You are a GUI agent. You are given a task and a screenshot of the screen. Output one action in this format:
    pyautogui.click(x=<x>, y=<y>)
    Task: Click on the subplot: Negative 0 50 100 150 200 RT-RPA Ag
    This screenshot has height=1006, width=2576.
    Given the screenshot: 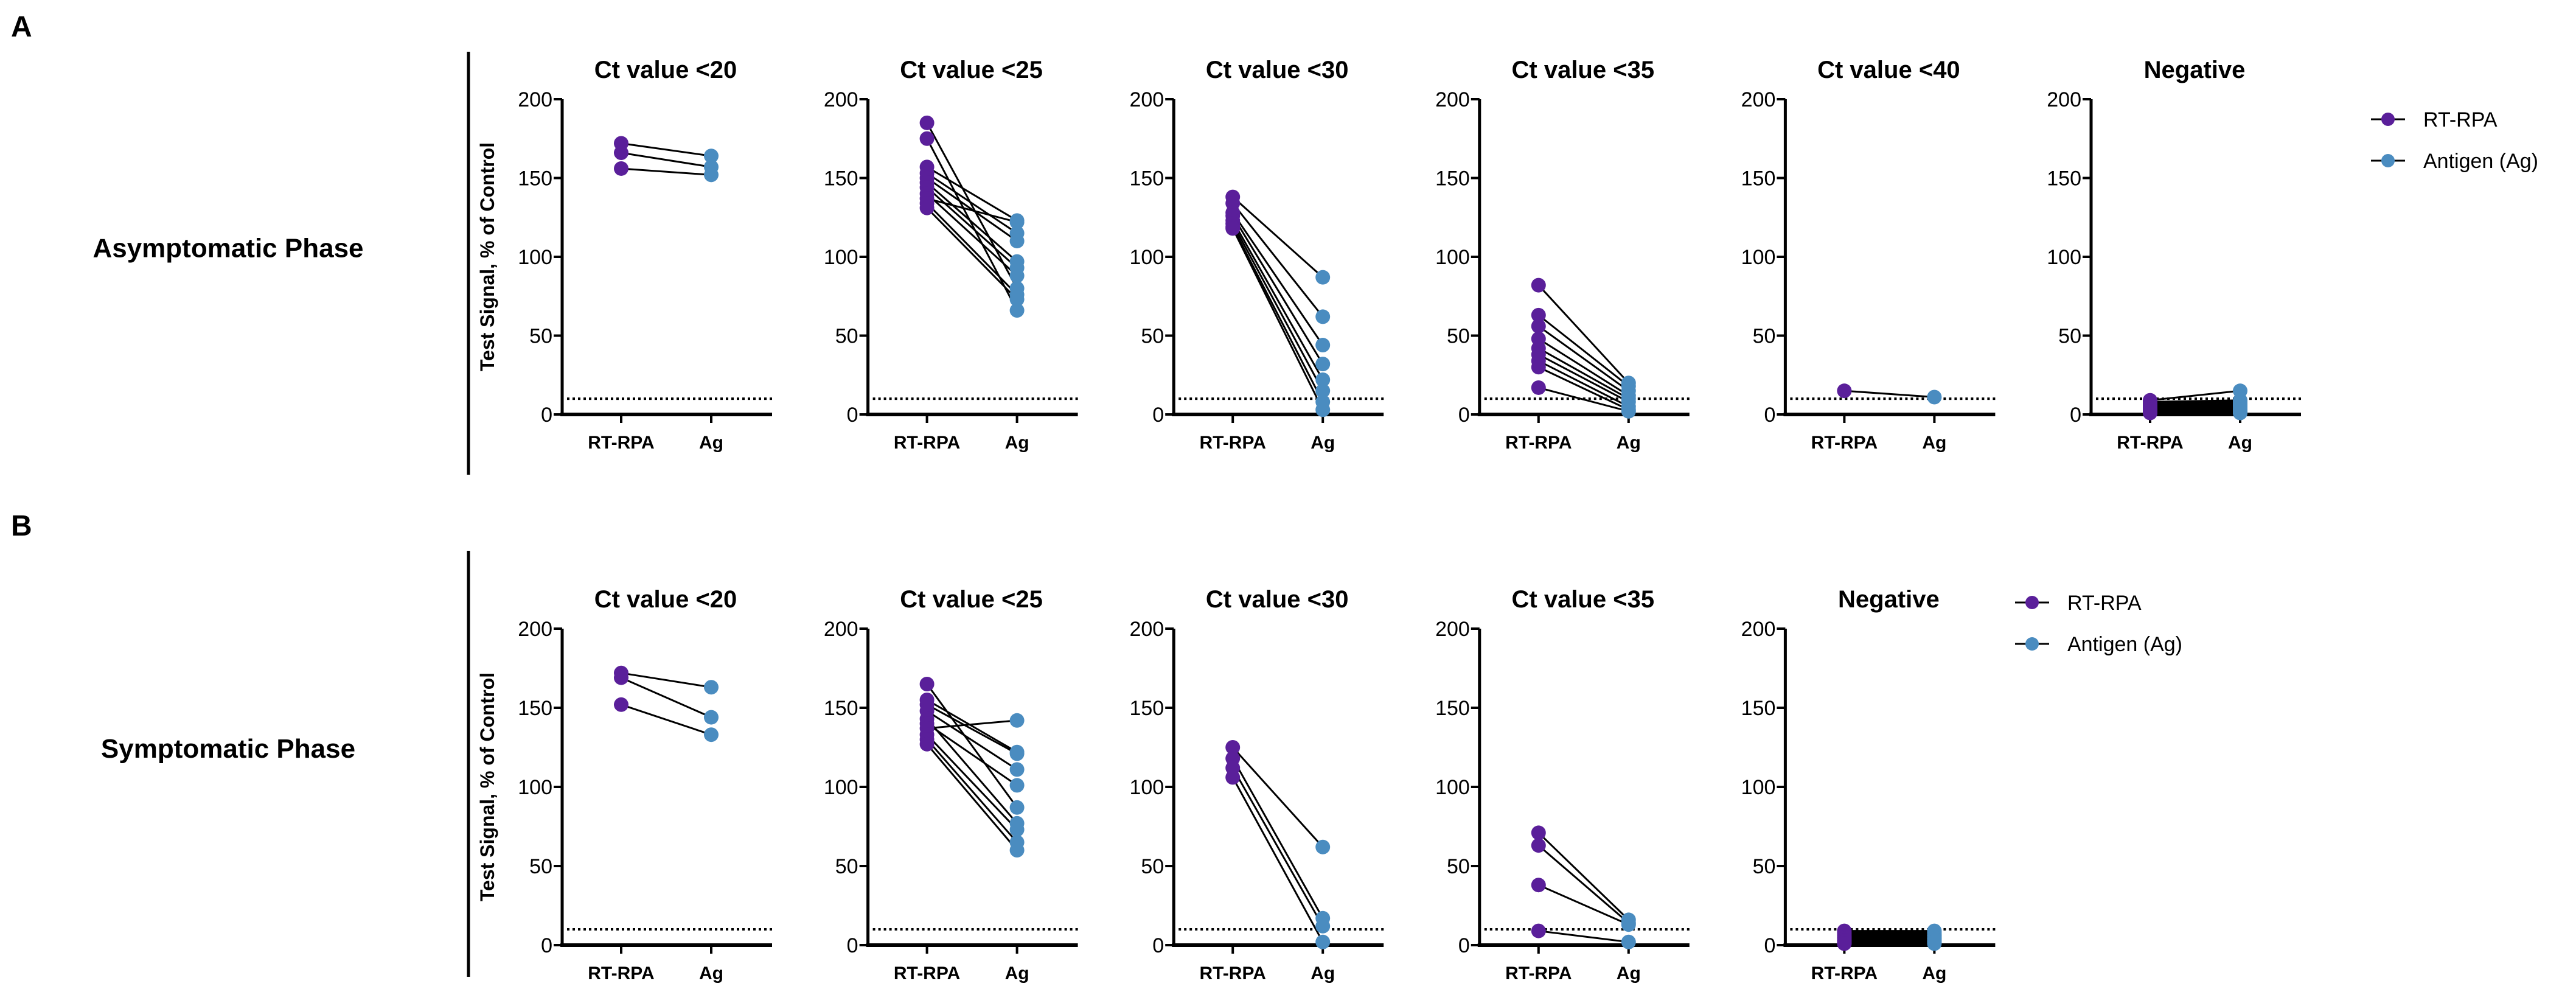 What is the action you would take?
    pyautogui.click(x=1868, y=784)
    